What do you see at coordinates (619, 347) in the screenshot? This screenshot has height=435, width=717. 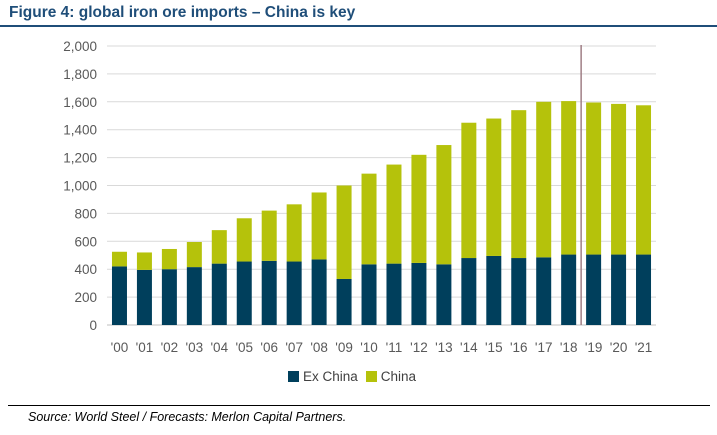 I see `x-tick-label: '20` at bounding box center [619, 347].